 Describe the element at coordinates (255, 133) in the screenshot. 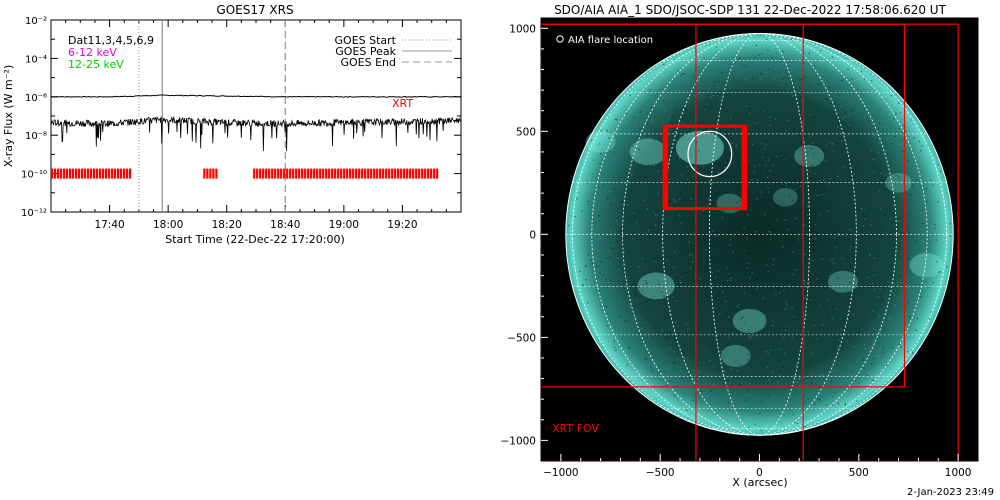

I see `goes-series-short` at that location.